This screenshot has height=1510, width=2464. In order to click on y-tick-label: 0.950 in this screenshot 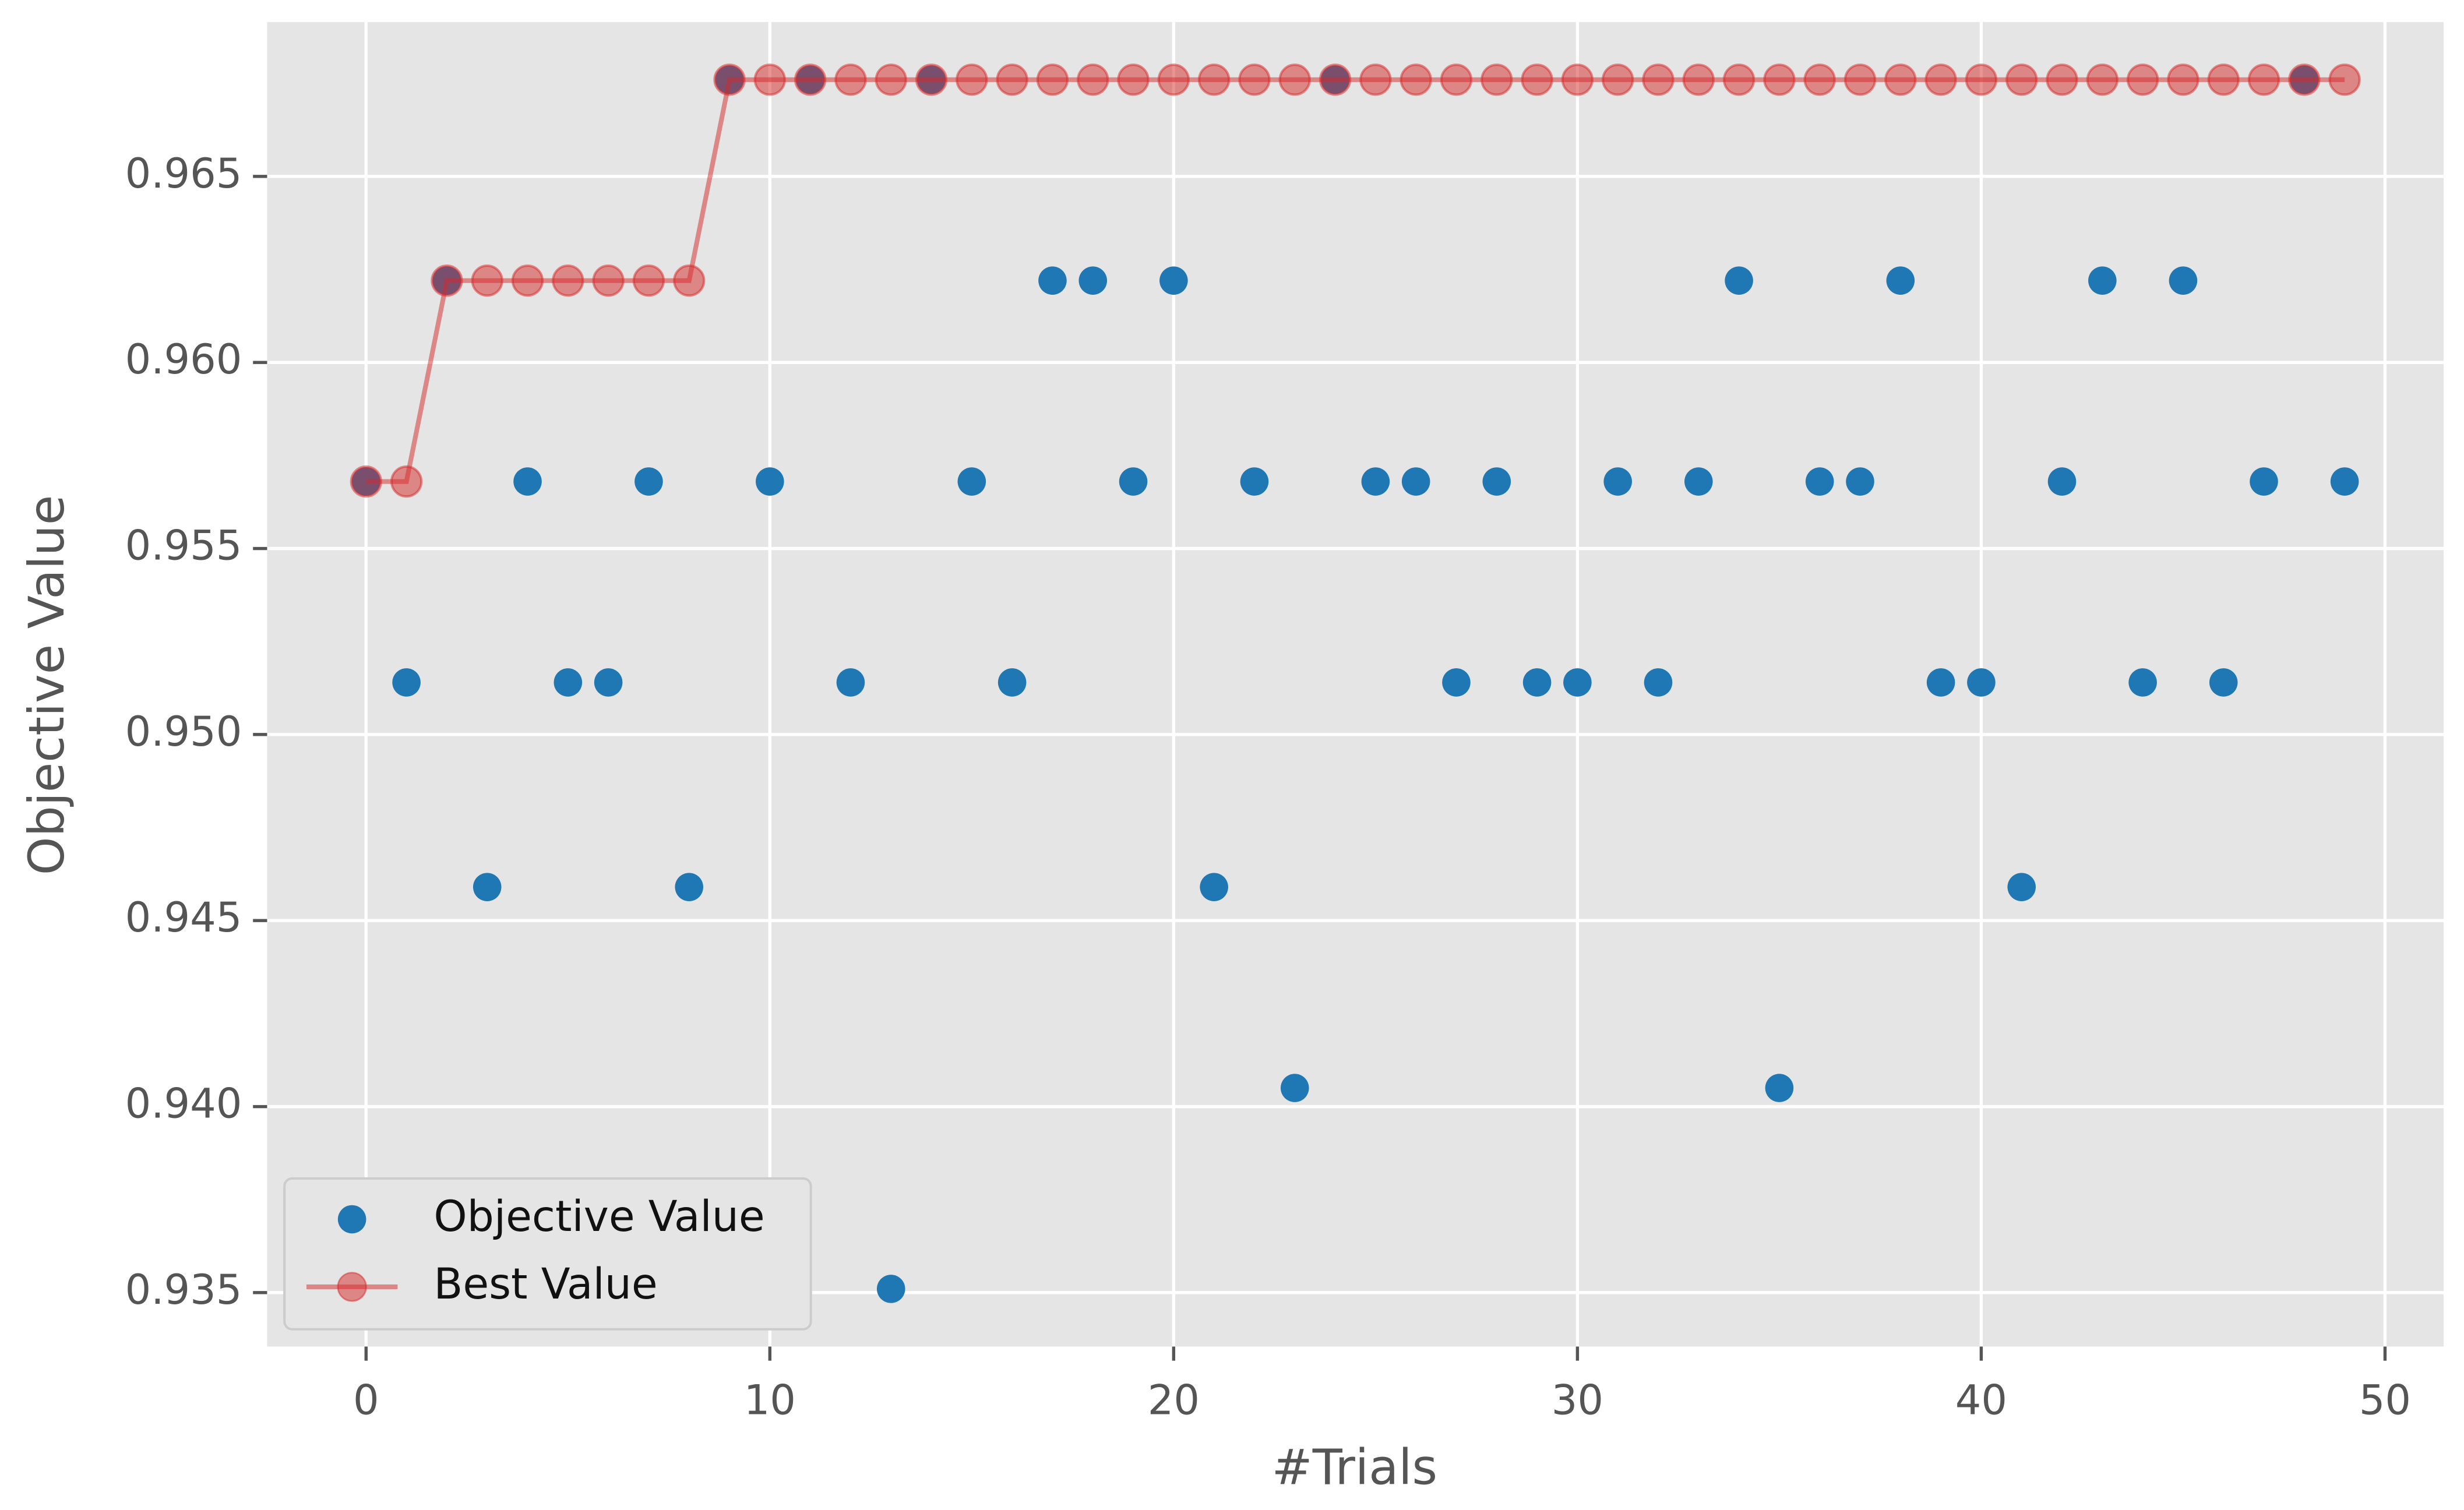, I will do `click(183, 732)`.